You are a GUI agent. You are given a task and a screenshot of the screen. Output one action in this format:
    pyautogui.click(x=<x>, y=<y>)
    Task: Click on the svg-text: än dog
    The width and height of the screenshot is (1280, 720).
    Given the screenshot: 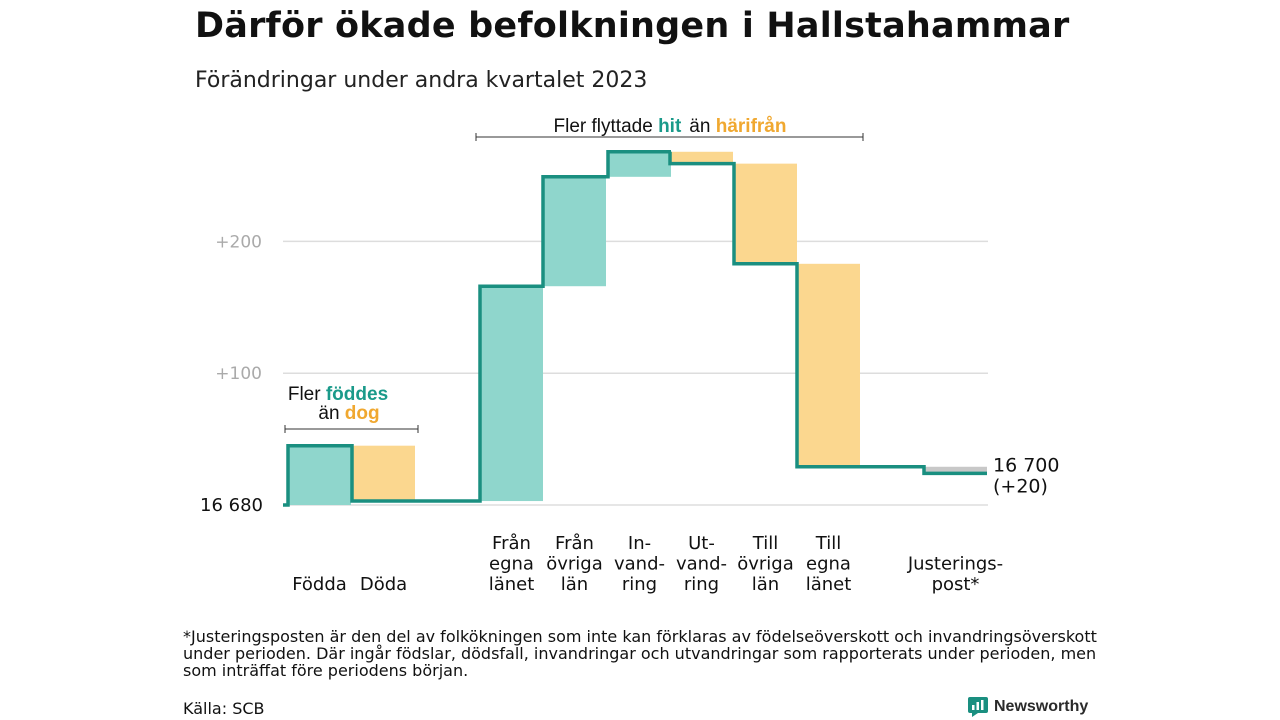 What is the action you would take?
    pyautogui.click(x=348, y=413)
    